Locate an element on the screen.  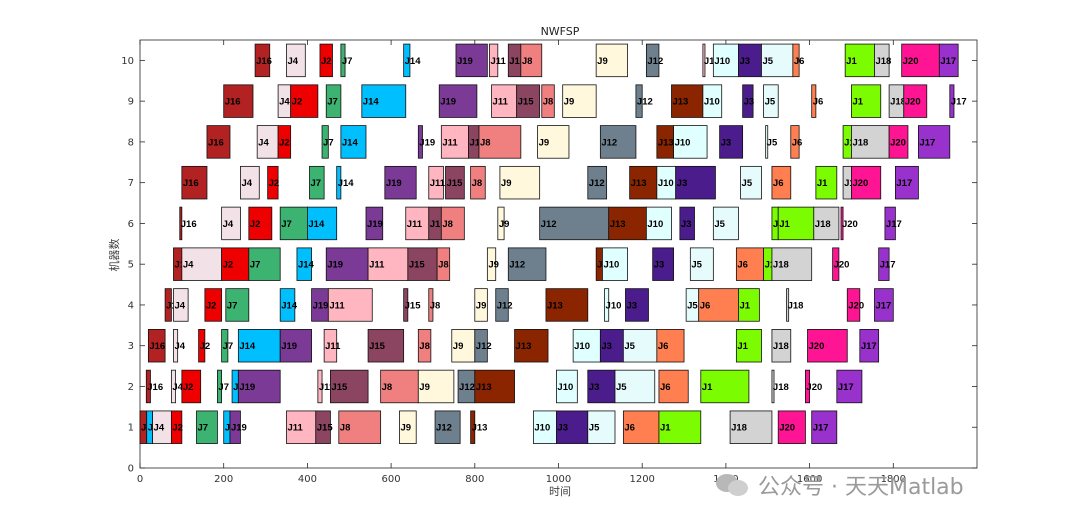
bar-j20-m7 is located at coordinates (866, 182).